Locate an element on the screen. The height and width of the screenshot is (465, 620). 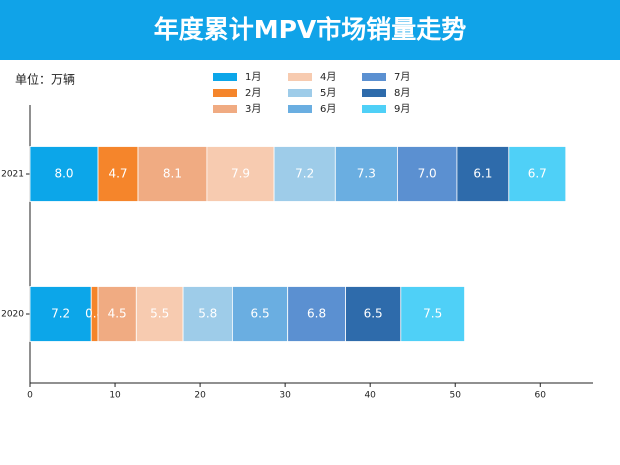
legend-label: 3月 is located at coordinates (253, 109).